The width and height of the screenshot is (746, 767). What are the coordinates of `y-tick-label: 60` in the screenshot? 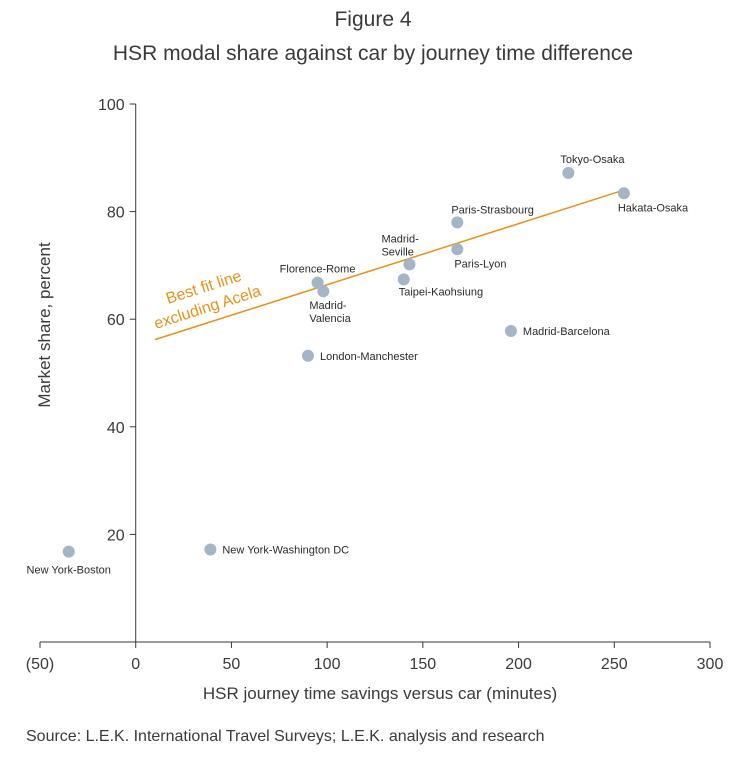 It's located at (116, 320).